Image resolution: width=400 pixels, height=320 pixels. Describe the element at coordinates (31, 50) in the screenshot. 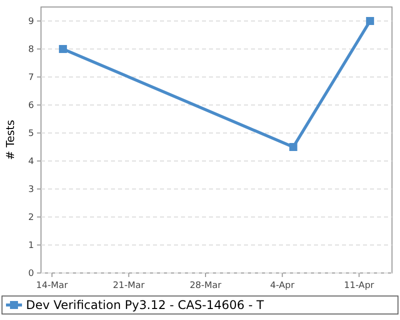

I see `y-tick-label: 8` at that location.